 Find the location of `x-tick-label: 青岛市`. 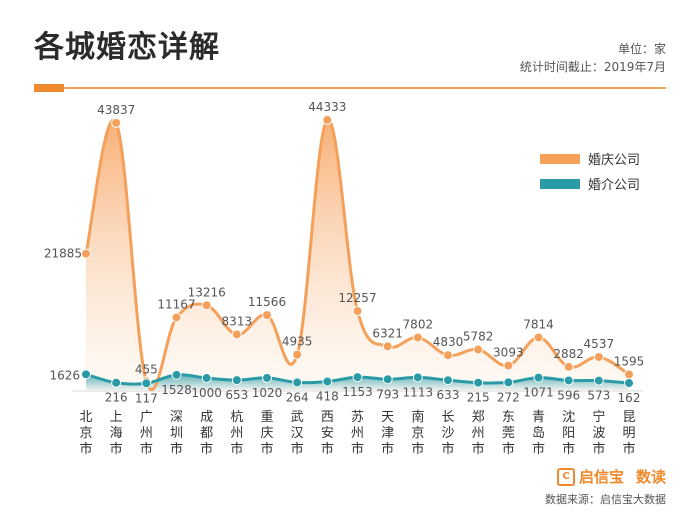

x-tick-label: 青岛市 is located at coordinates (538, 433).